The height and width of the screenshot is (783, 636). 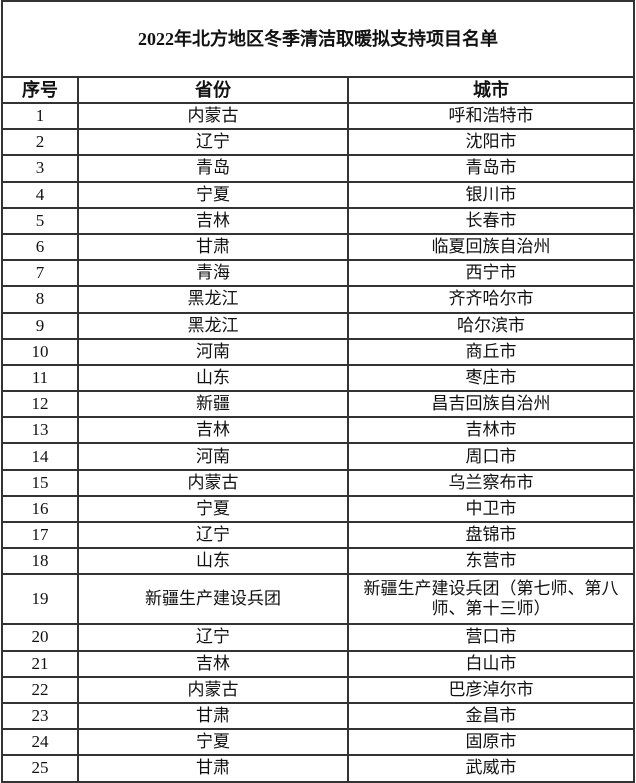 What do you see at coordinates (491, 325) in the screenshot?
I see `cell-city: 哈尔滨市` at bounding box center [491, 325].